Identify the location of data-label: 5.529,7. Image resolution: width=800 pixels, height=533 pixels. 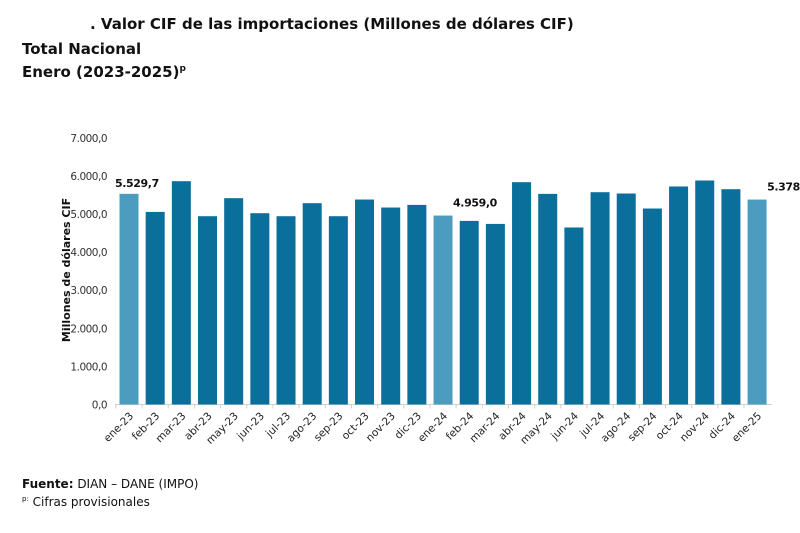
(137, 183).